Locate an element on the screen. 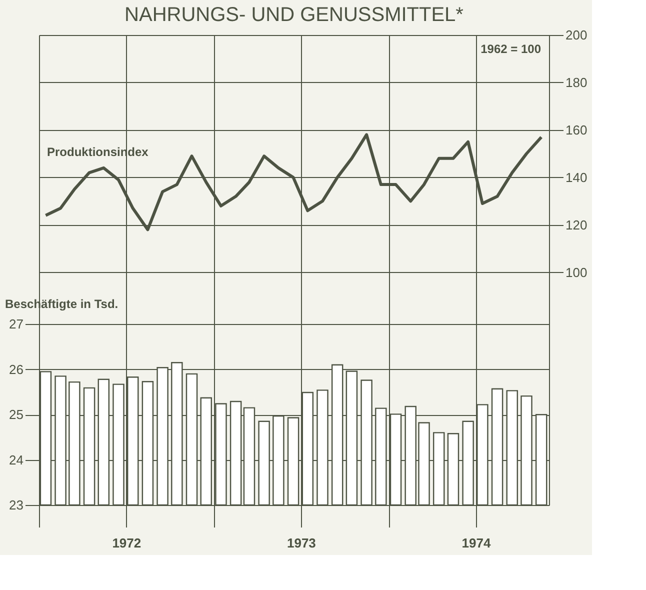 Image resolution: width=646 pixels, height=590 pixels. chart-title: NAHRUNGS- UND GENUSSMITTEL* is located at coordinates (294, 15).